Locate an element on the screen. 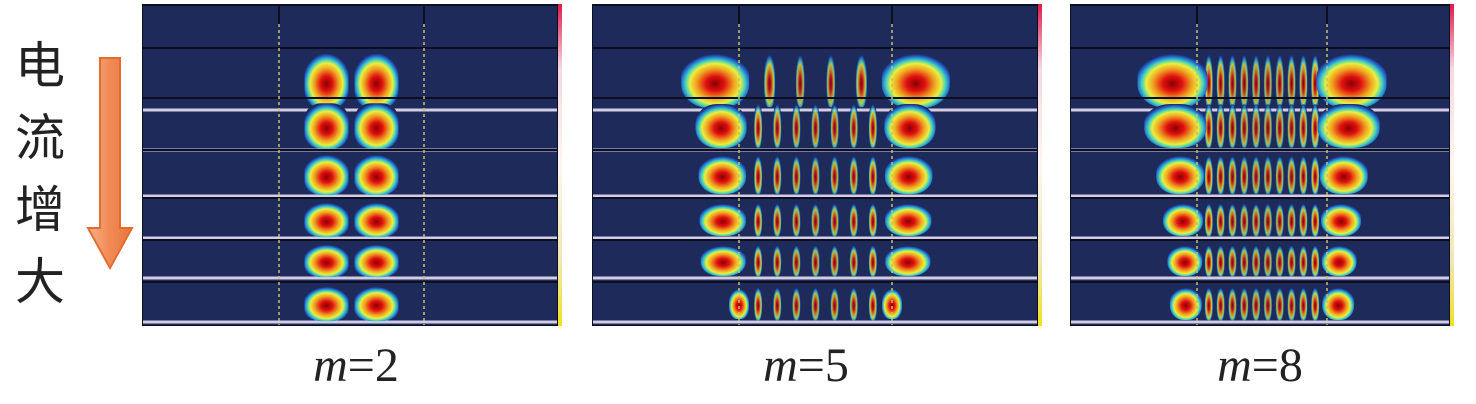 The height and width of the screenshot is (404, 1476). caption-m2: m=2 is located at coordinates (356, 365).